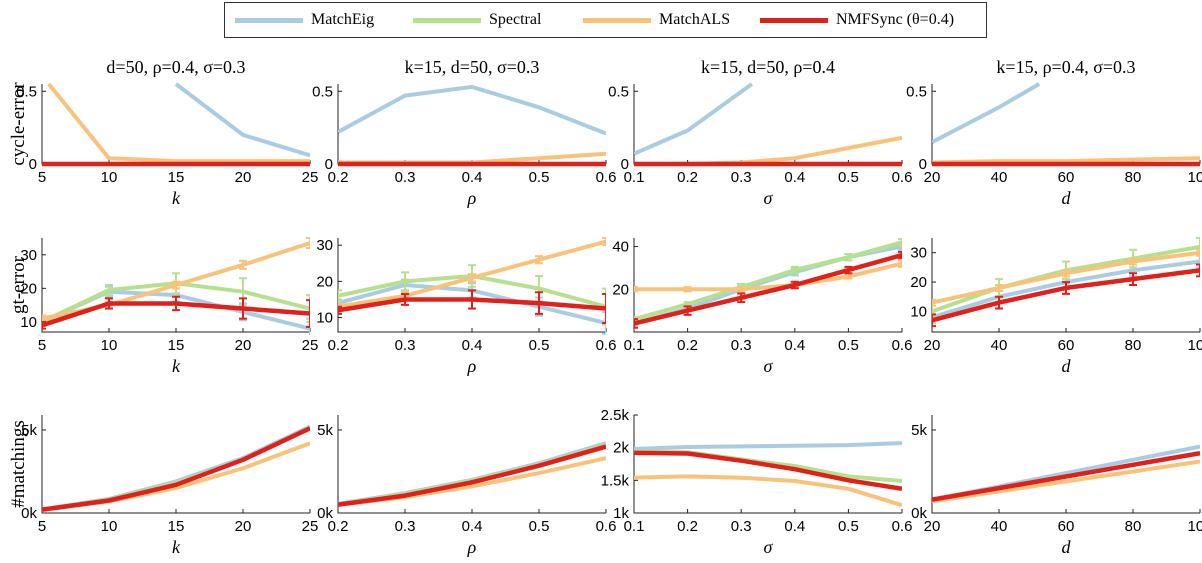 This screenshot has width=1202, height=563. Describe the element at coordinates (634, 526) in the screenshot. I see `x-tick-label: 0.1` at that location.